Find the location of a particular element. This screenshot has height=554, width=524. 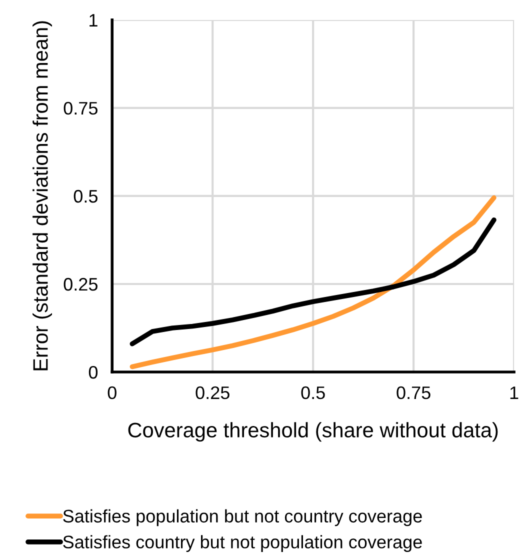

y-tick-label: 0.5 is located at coordinates (86, 196).